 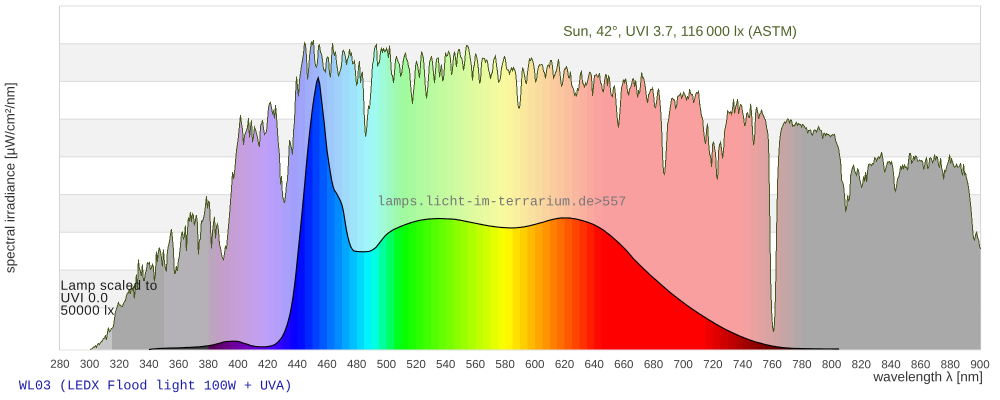 I want to click on svg-text: 720, so click(x=712, y=364).